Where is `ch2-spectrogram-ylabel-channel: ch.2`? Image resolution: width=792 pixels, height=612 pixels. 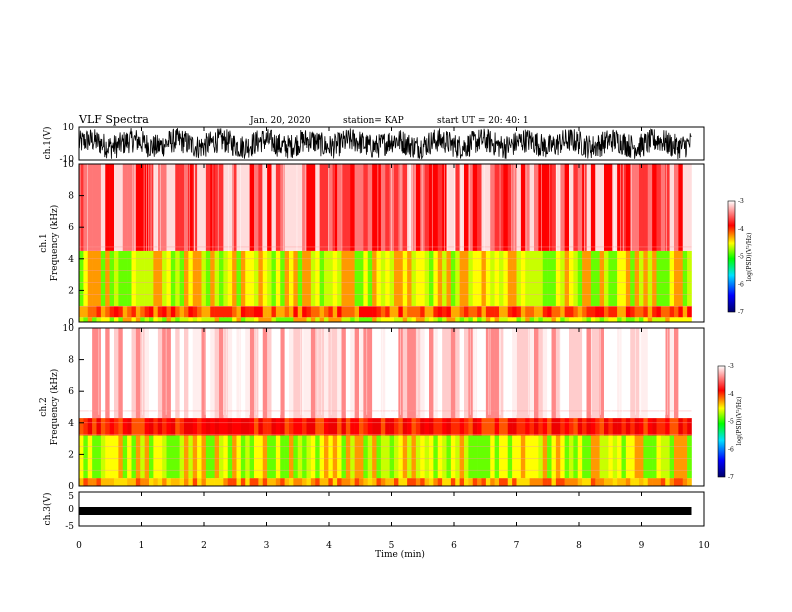 ch2-spectrogram-ylabel-channel: ch.2 is located at coordinates (44, 406).